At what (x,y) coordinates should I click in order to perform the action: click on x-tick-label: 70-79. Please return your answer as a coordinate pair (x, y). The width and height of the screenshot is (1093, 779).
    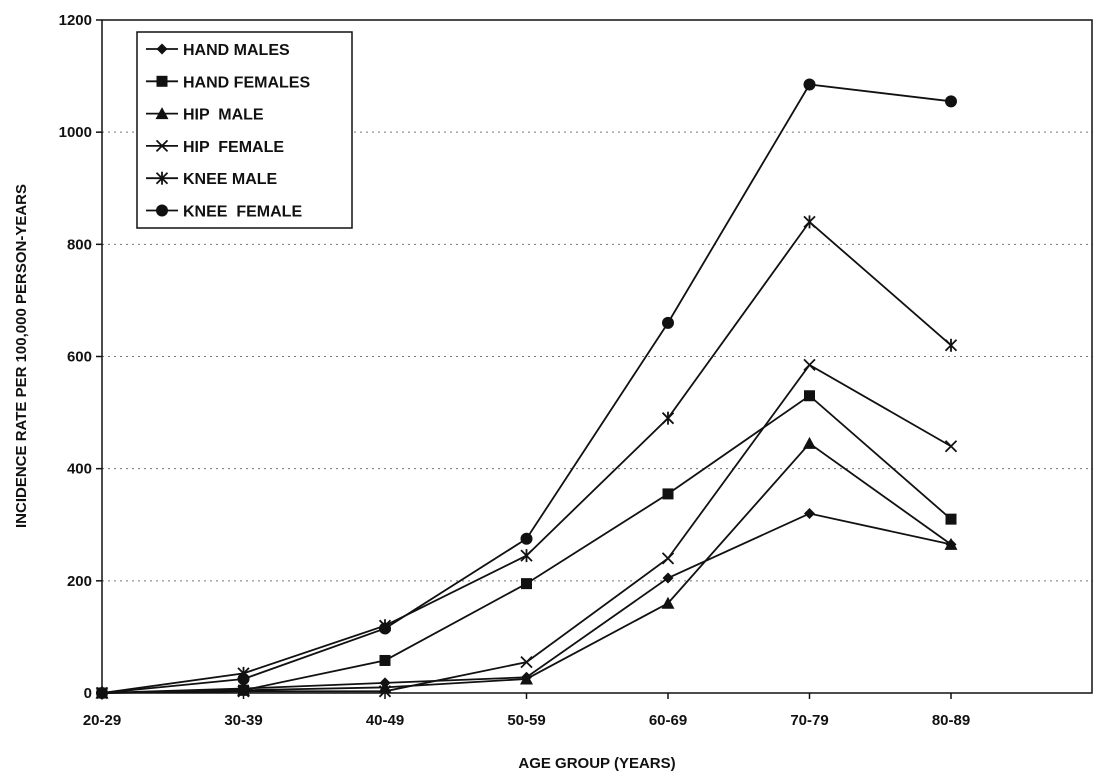
    Looking at the image, I should click on (809, 720).